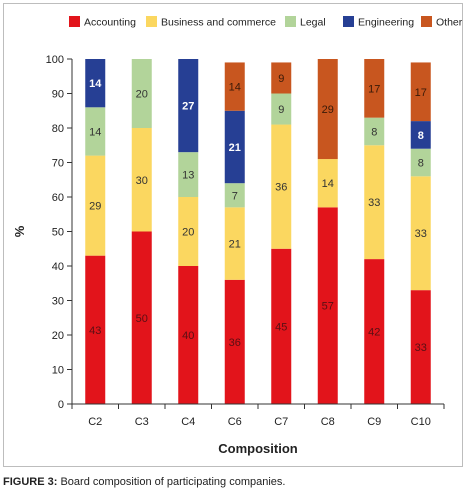 This screenshot has height=497, width=469. I want to click on data-label-C10-4: 17, so click(421, 93).